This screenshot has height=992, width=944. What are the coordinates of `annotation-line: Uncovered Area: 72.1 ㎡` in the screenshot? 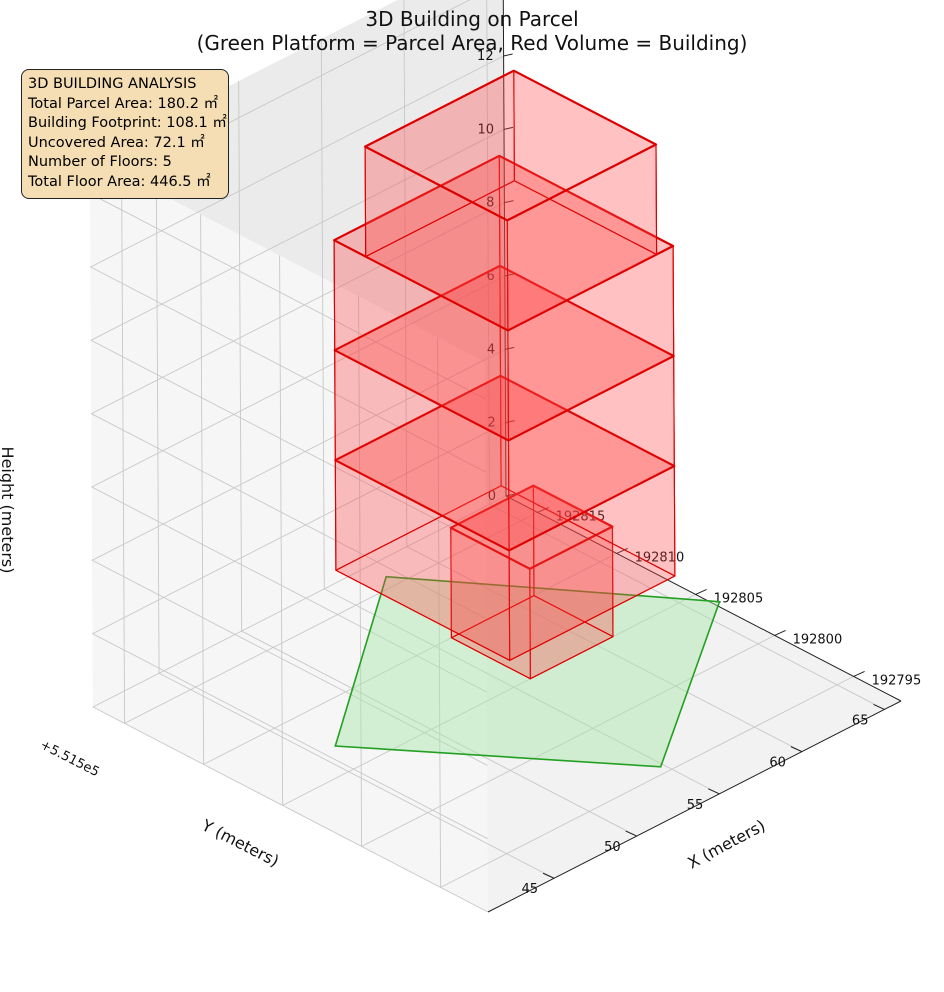 It's located at (116, 142).